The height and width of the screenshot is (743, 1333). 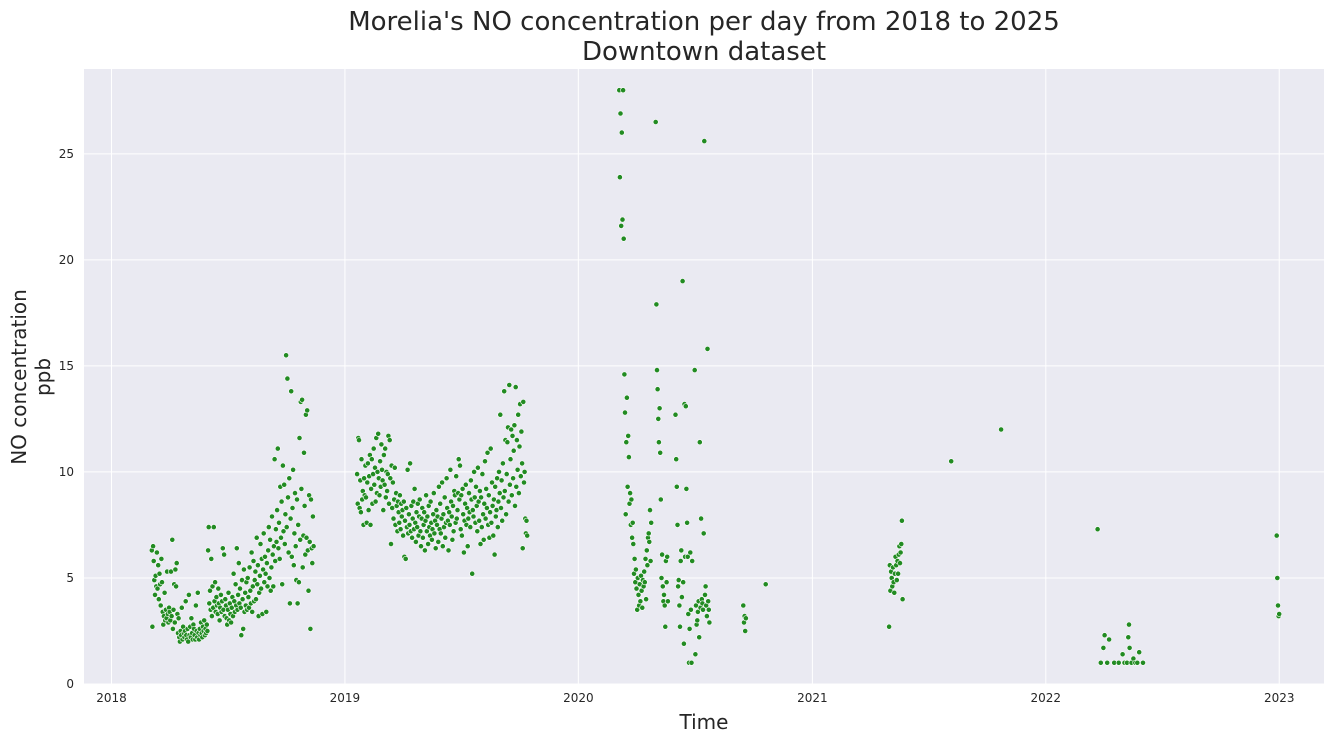 I want to click on x-axis-label: Time, so click(x=704, y=722).